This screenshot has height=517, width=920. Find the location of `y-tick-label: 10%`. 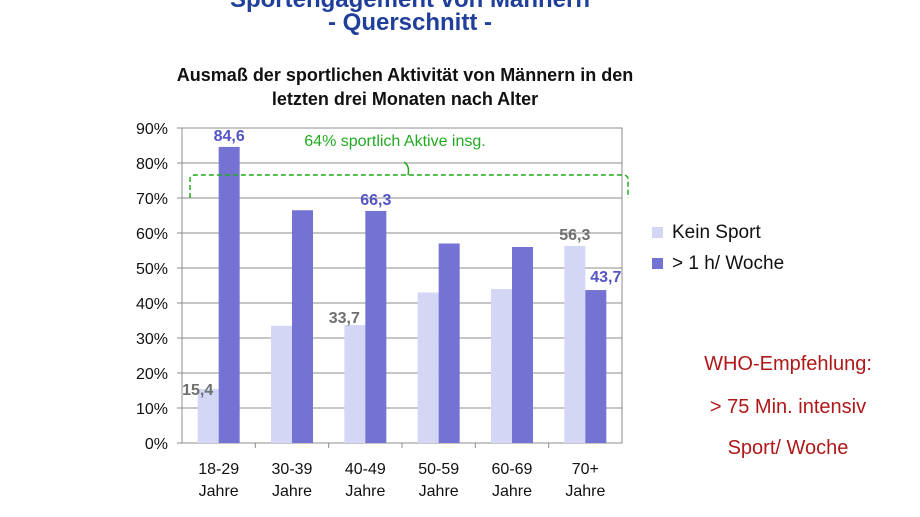

y-tick-label: 10% is located at coordinates (152, 409).